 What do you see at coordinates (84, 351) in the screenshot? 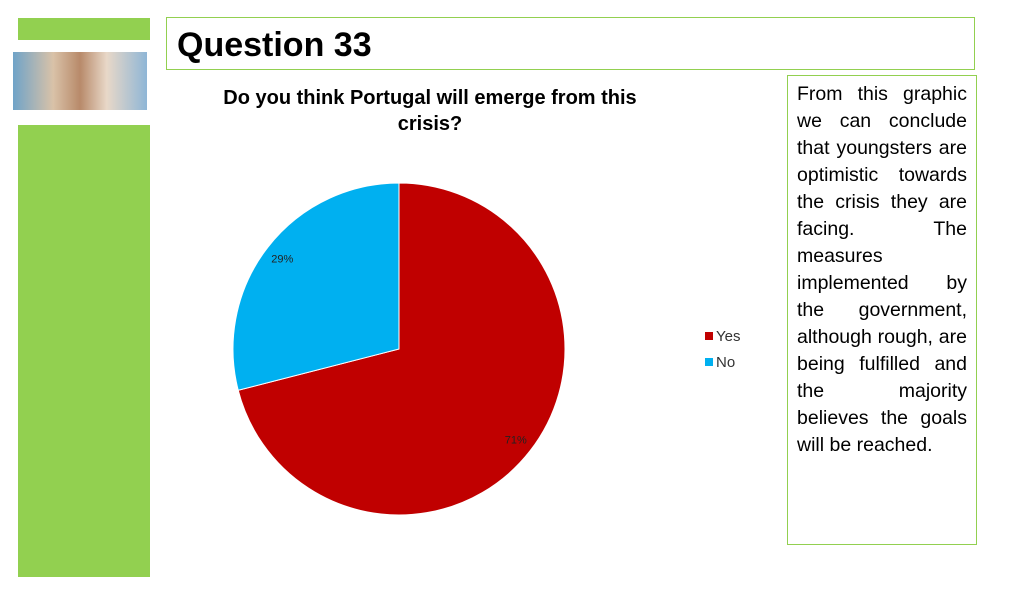
I see `green-bar-side` at bounding box center [84, 351].